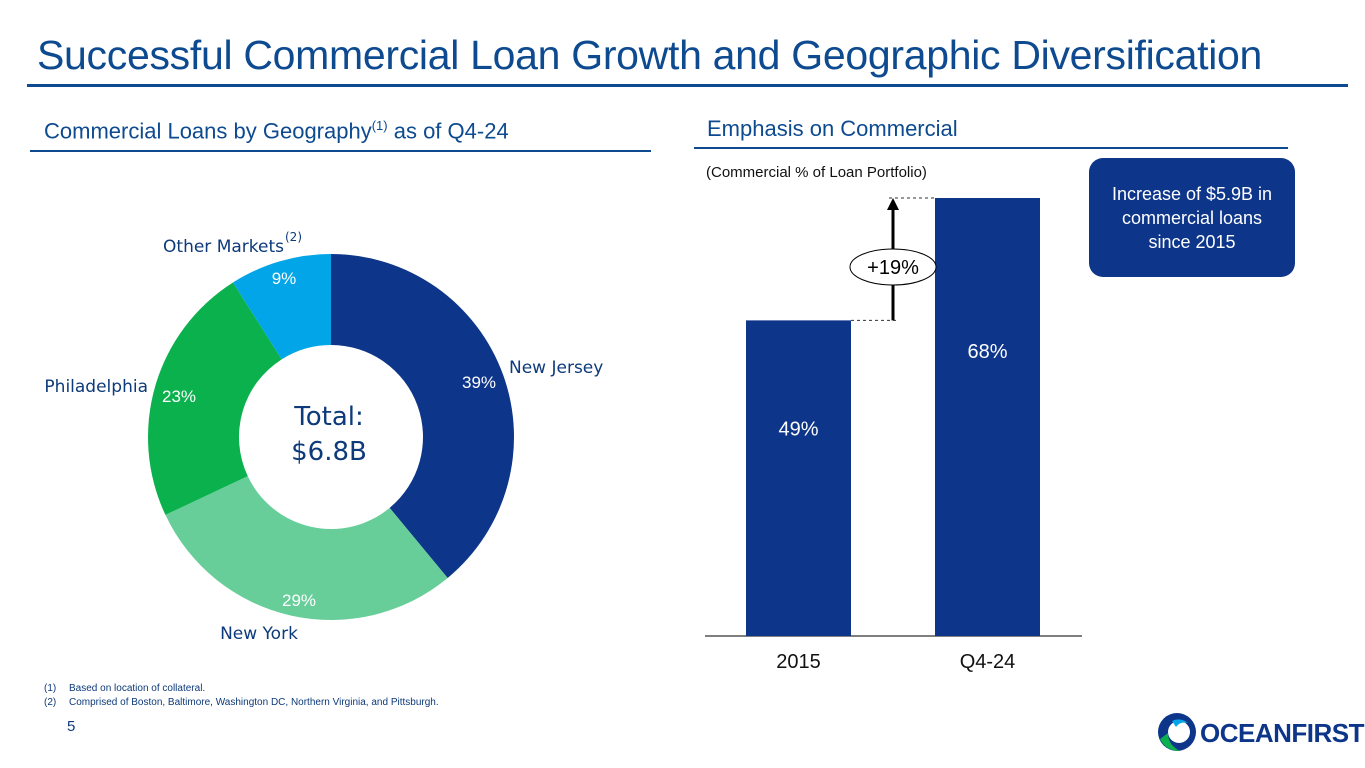 This screenshot has height=768, width=1365. Describe the element at coordinates (223, 247) in the screenshot. I see `donut-category-label-other-markets: Other Markets` at that location.